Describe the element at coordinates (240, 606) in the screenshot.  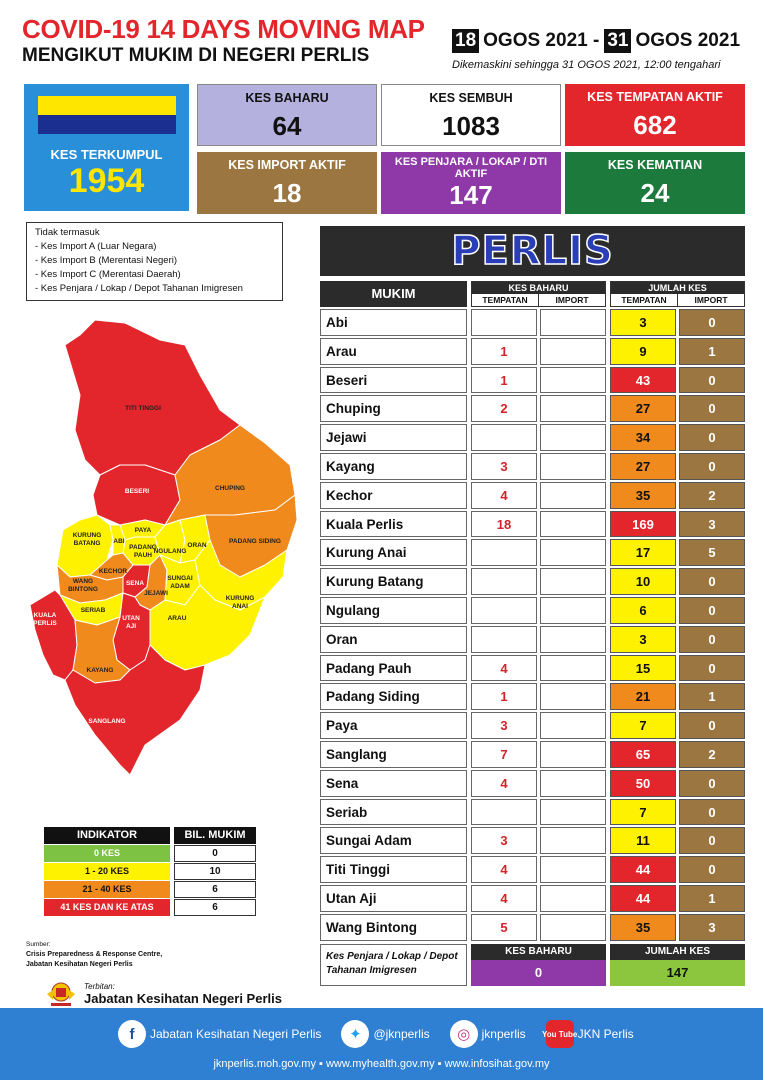
I see `map-label: ANAI` at that location.